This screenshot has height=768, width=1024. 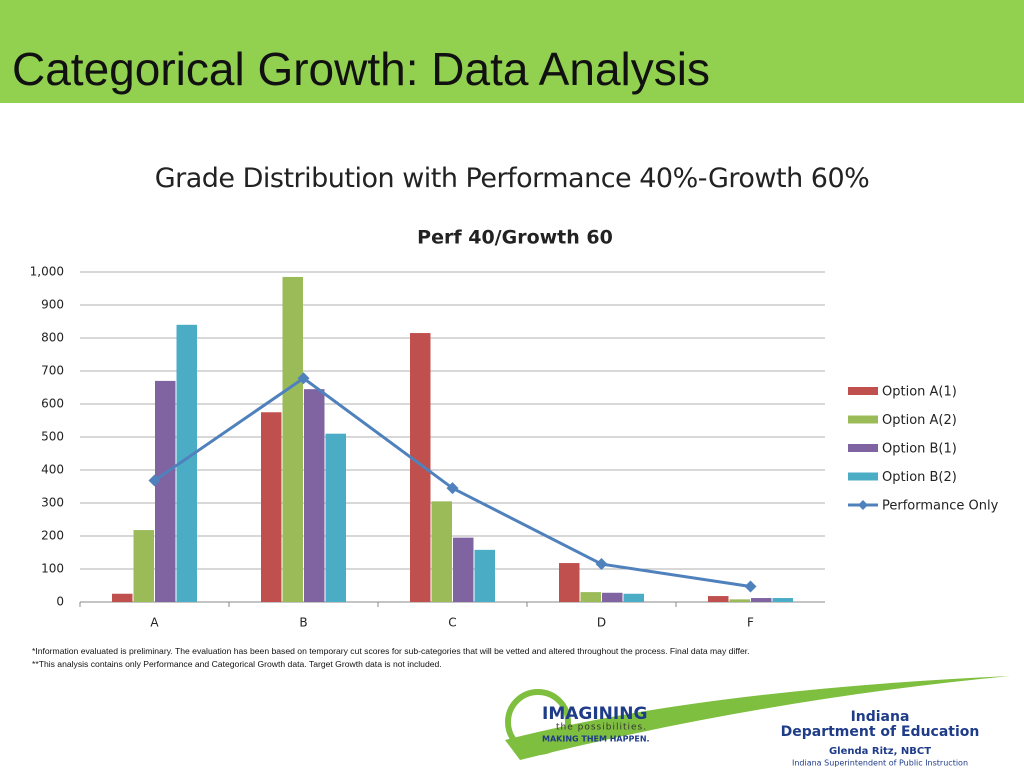 What do you see at coordinates (52, 371) in the screenshot?
I see `y-tick-label: 700` at bounding box center [52, 371].